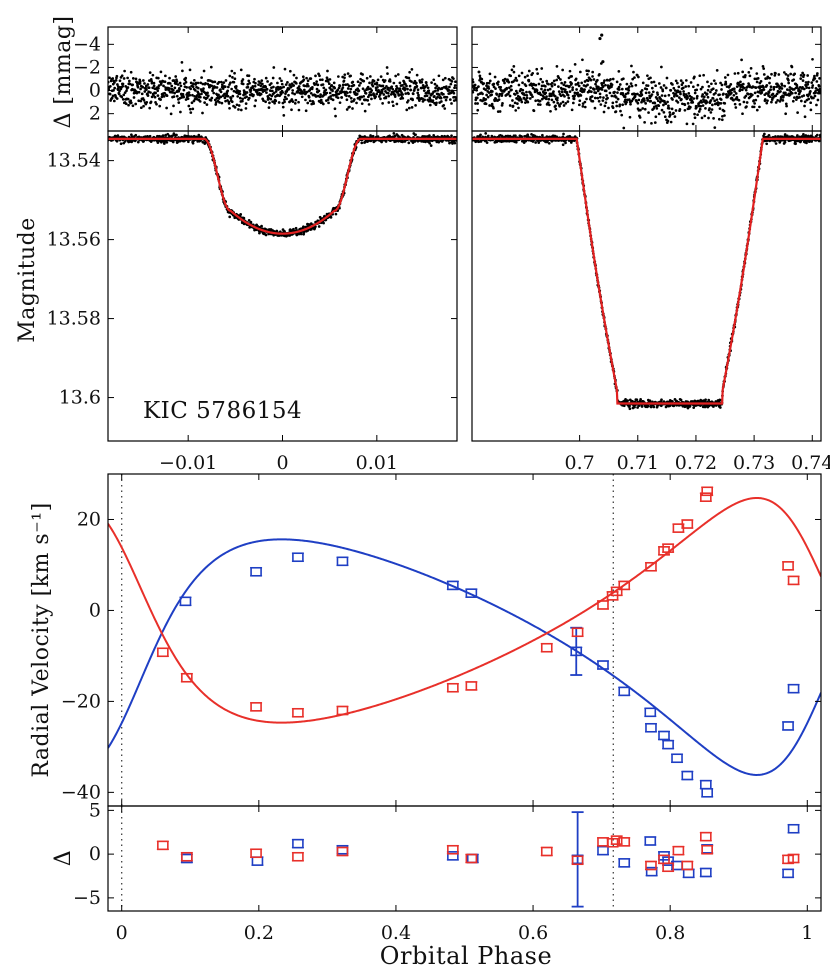 The image size is (830, 971). I want to click on y-tick-label: 13.56, so click(74, 240).